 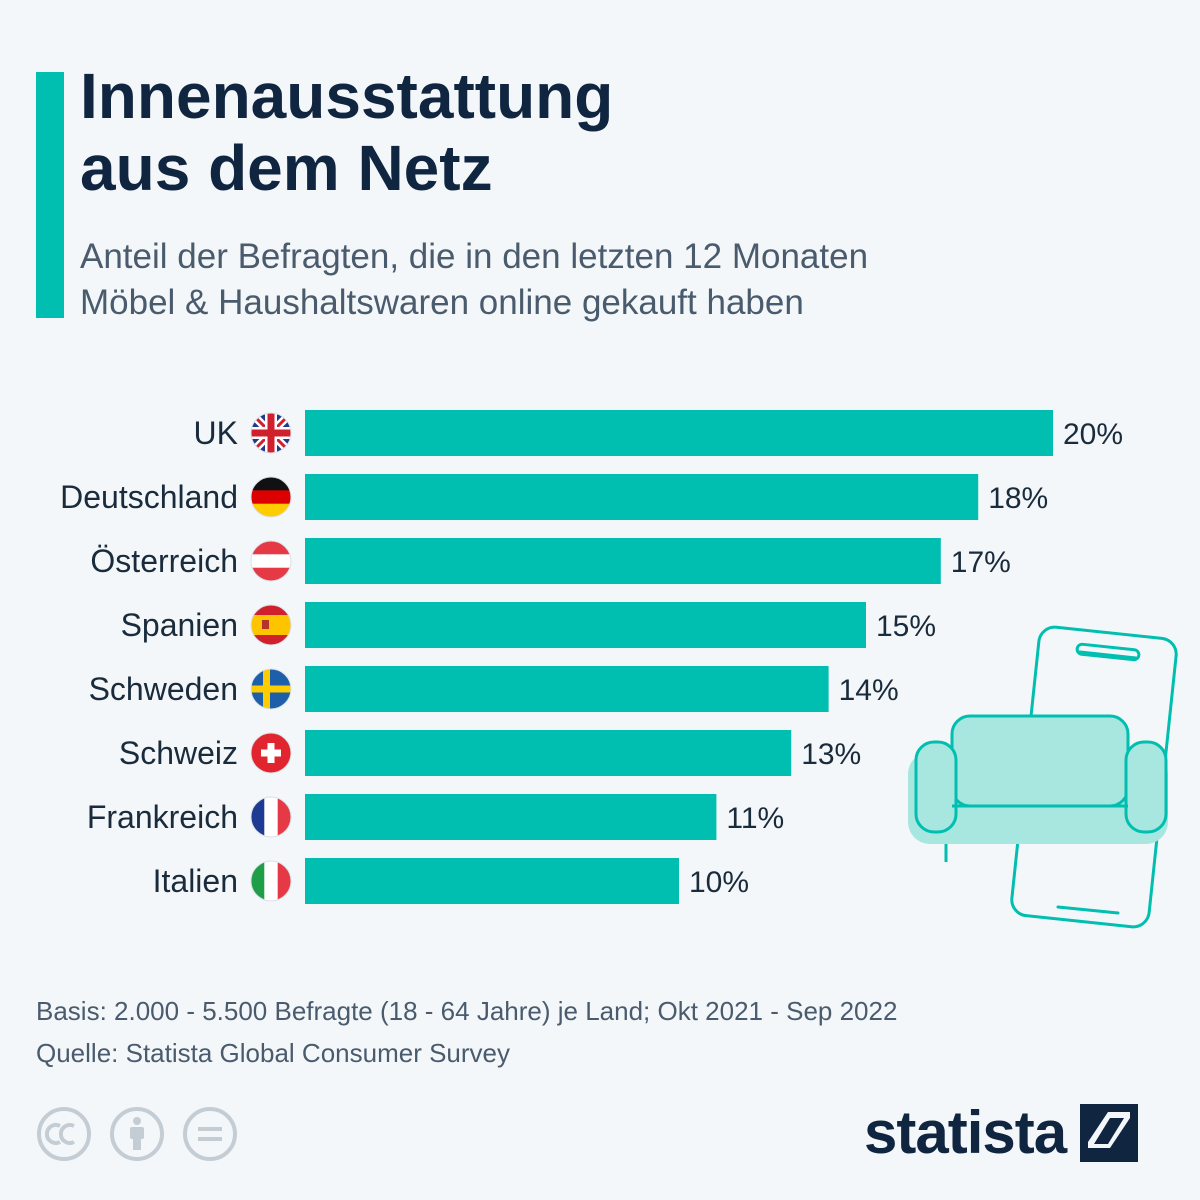 What do you see at coordinates (271, 625) in the screenshot?
I see `flag-spain-icon` at bounding box center [271, 625].